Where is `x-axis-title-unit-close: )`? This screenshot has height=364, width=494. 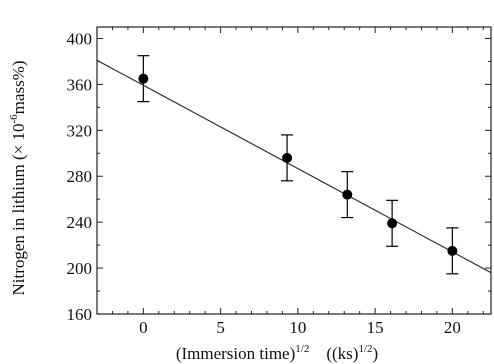
x-axis-title-unit-close: ) is located at coordinates (376, 353).